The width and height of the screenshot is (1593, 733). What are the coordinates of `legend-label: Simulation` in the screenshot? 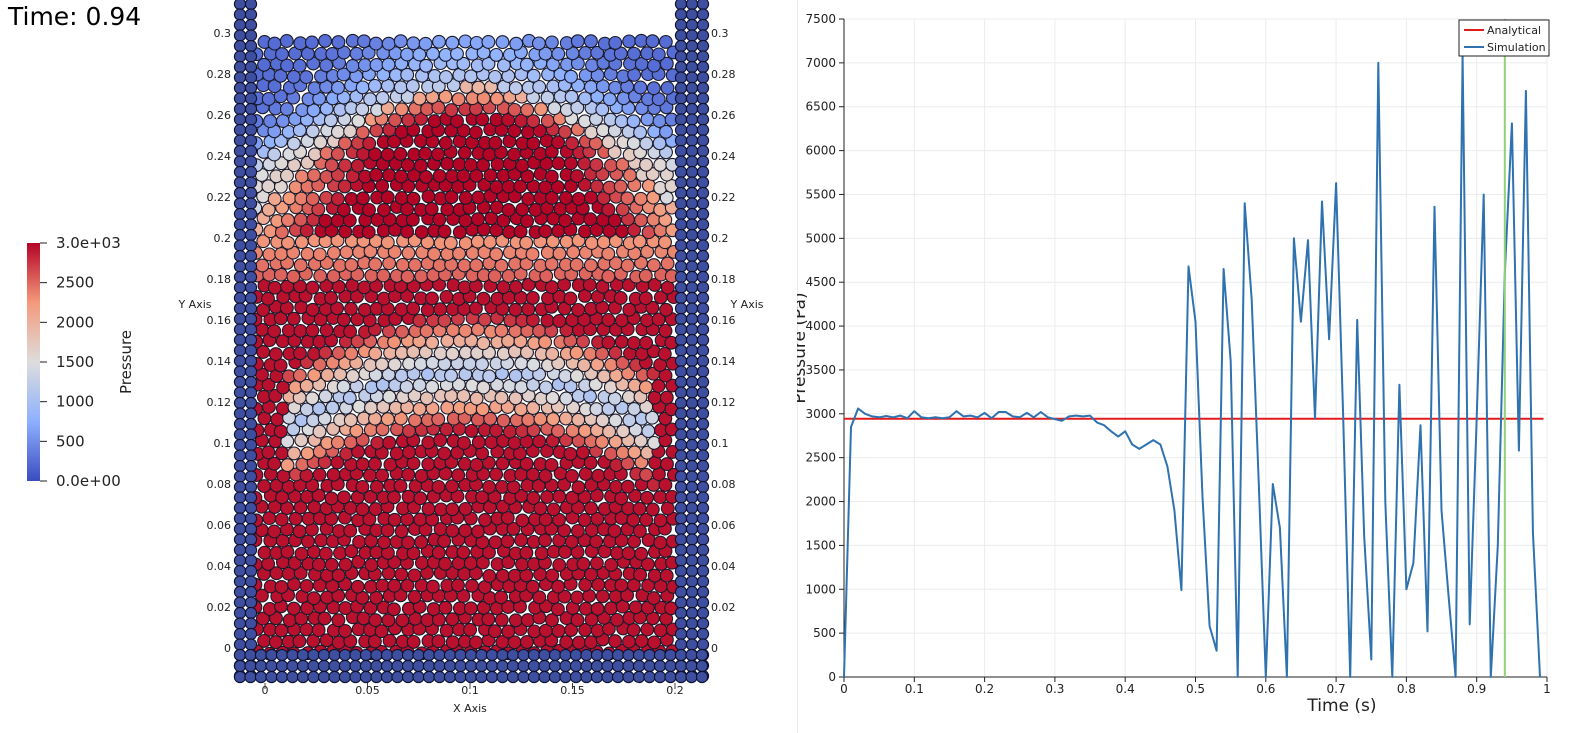 It's located at (1516, 47).